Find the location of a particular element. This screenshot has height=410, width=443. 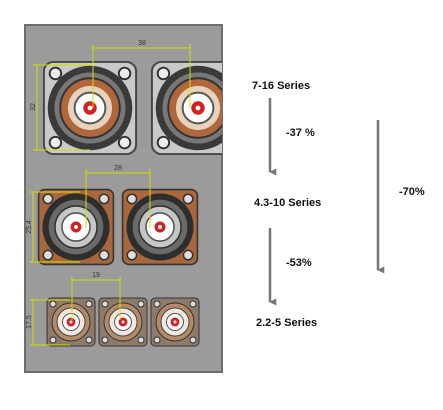

dimension-label: 32 is located at coordinates (33, 107).